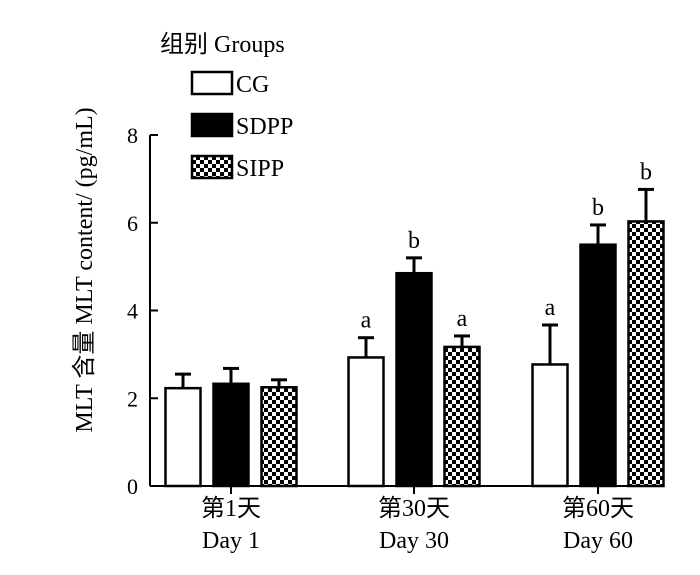 This screenshot has width=700, height=575. What do you see at coordinates (132, 398) in the screenshot?
I see `y-tick-label: 2` at bounding box center [132, 398].